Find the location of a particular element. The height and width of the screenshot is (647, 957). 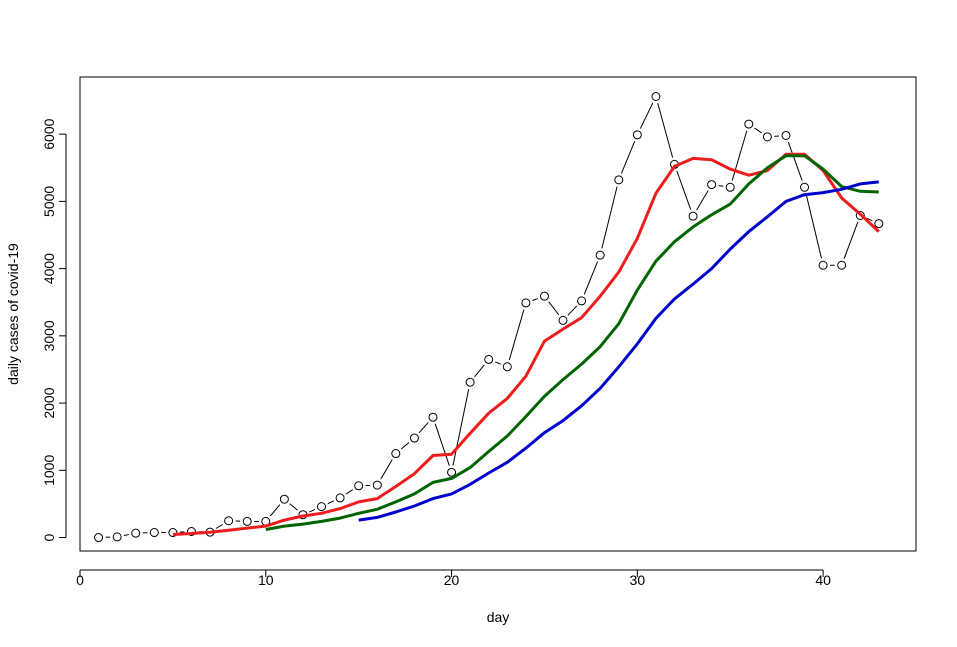

x-tick-label: 30 is located at coordinates (638, 580).